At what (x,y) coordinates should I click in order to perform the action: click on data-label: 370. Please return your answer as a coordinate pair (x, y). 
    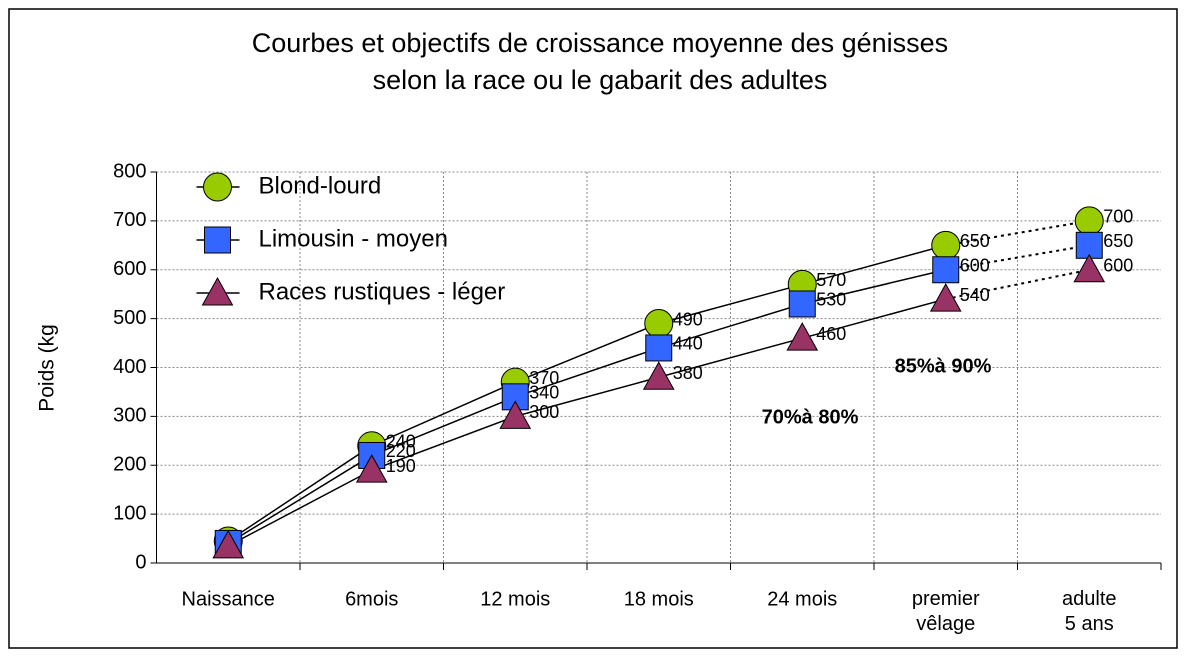
    Looking at the image, I should click on (544, 378).